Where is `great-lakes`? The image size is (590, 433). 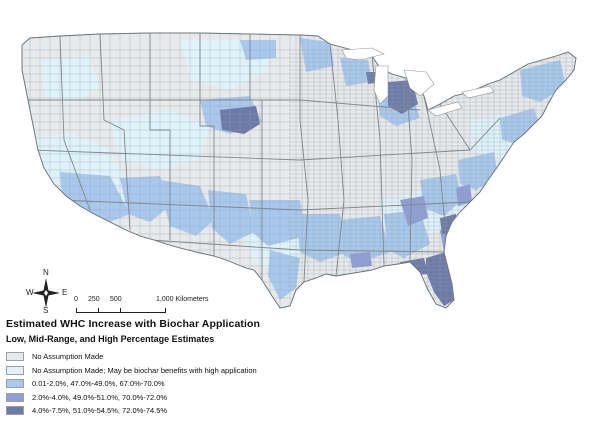
great-lakes is located at coordinates (418, 82).